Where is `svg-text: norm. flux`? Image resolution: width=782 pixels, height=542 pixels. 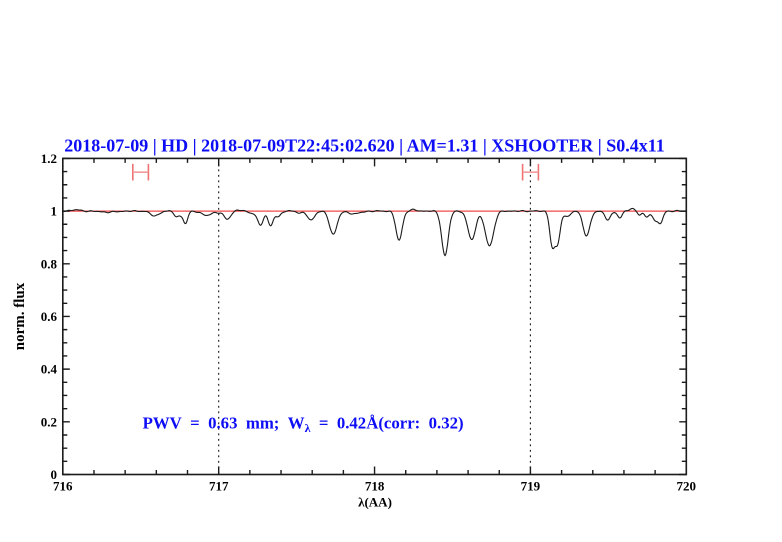 svg-text: norm. flux is located at coordinates (20, 316).